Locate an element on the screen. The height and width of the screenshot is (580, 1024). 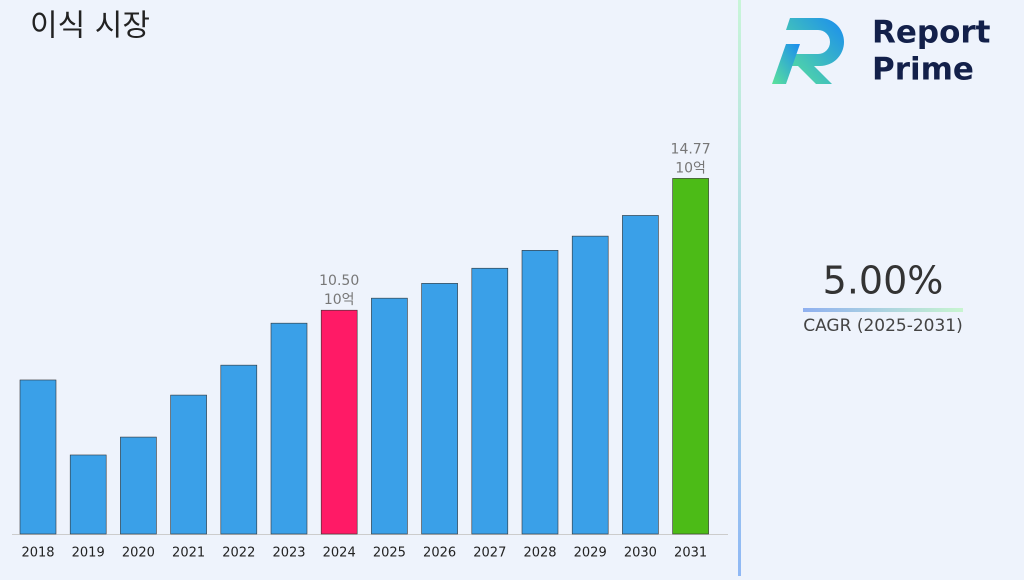
value-label: 10.50 is located at coordinates (339, 281).